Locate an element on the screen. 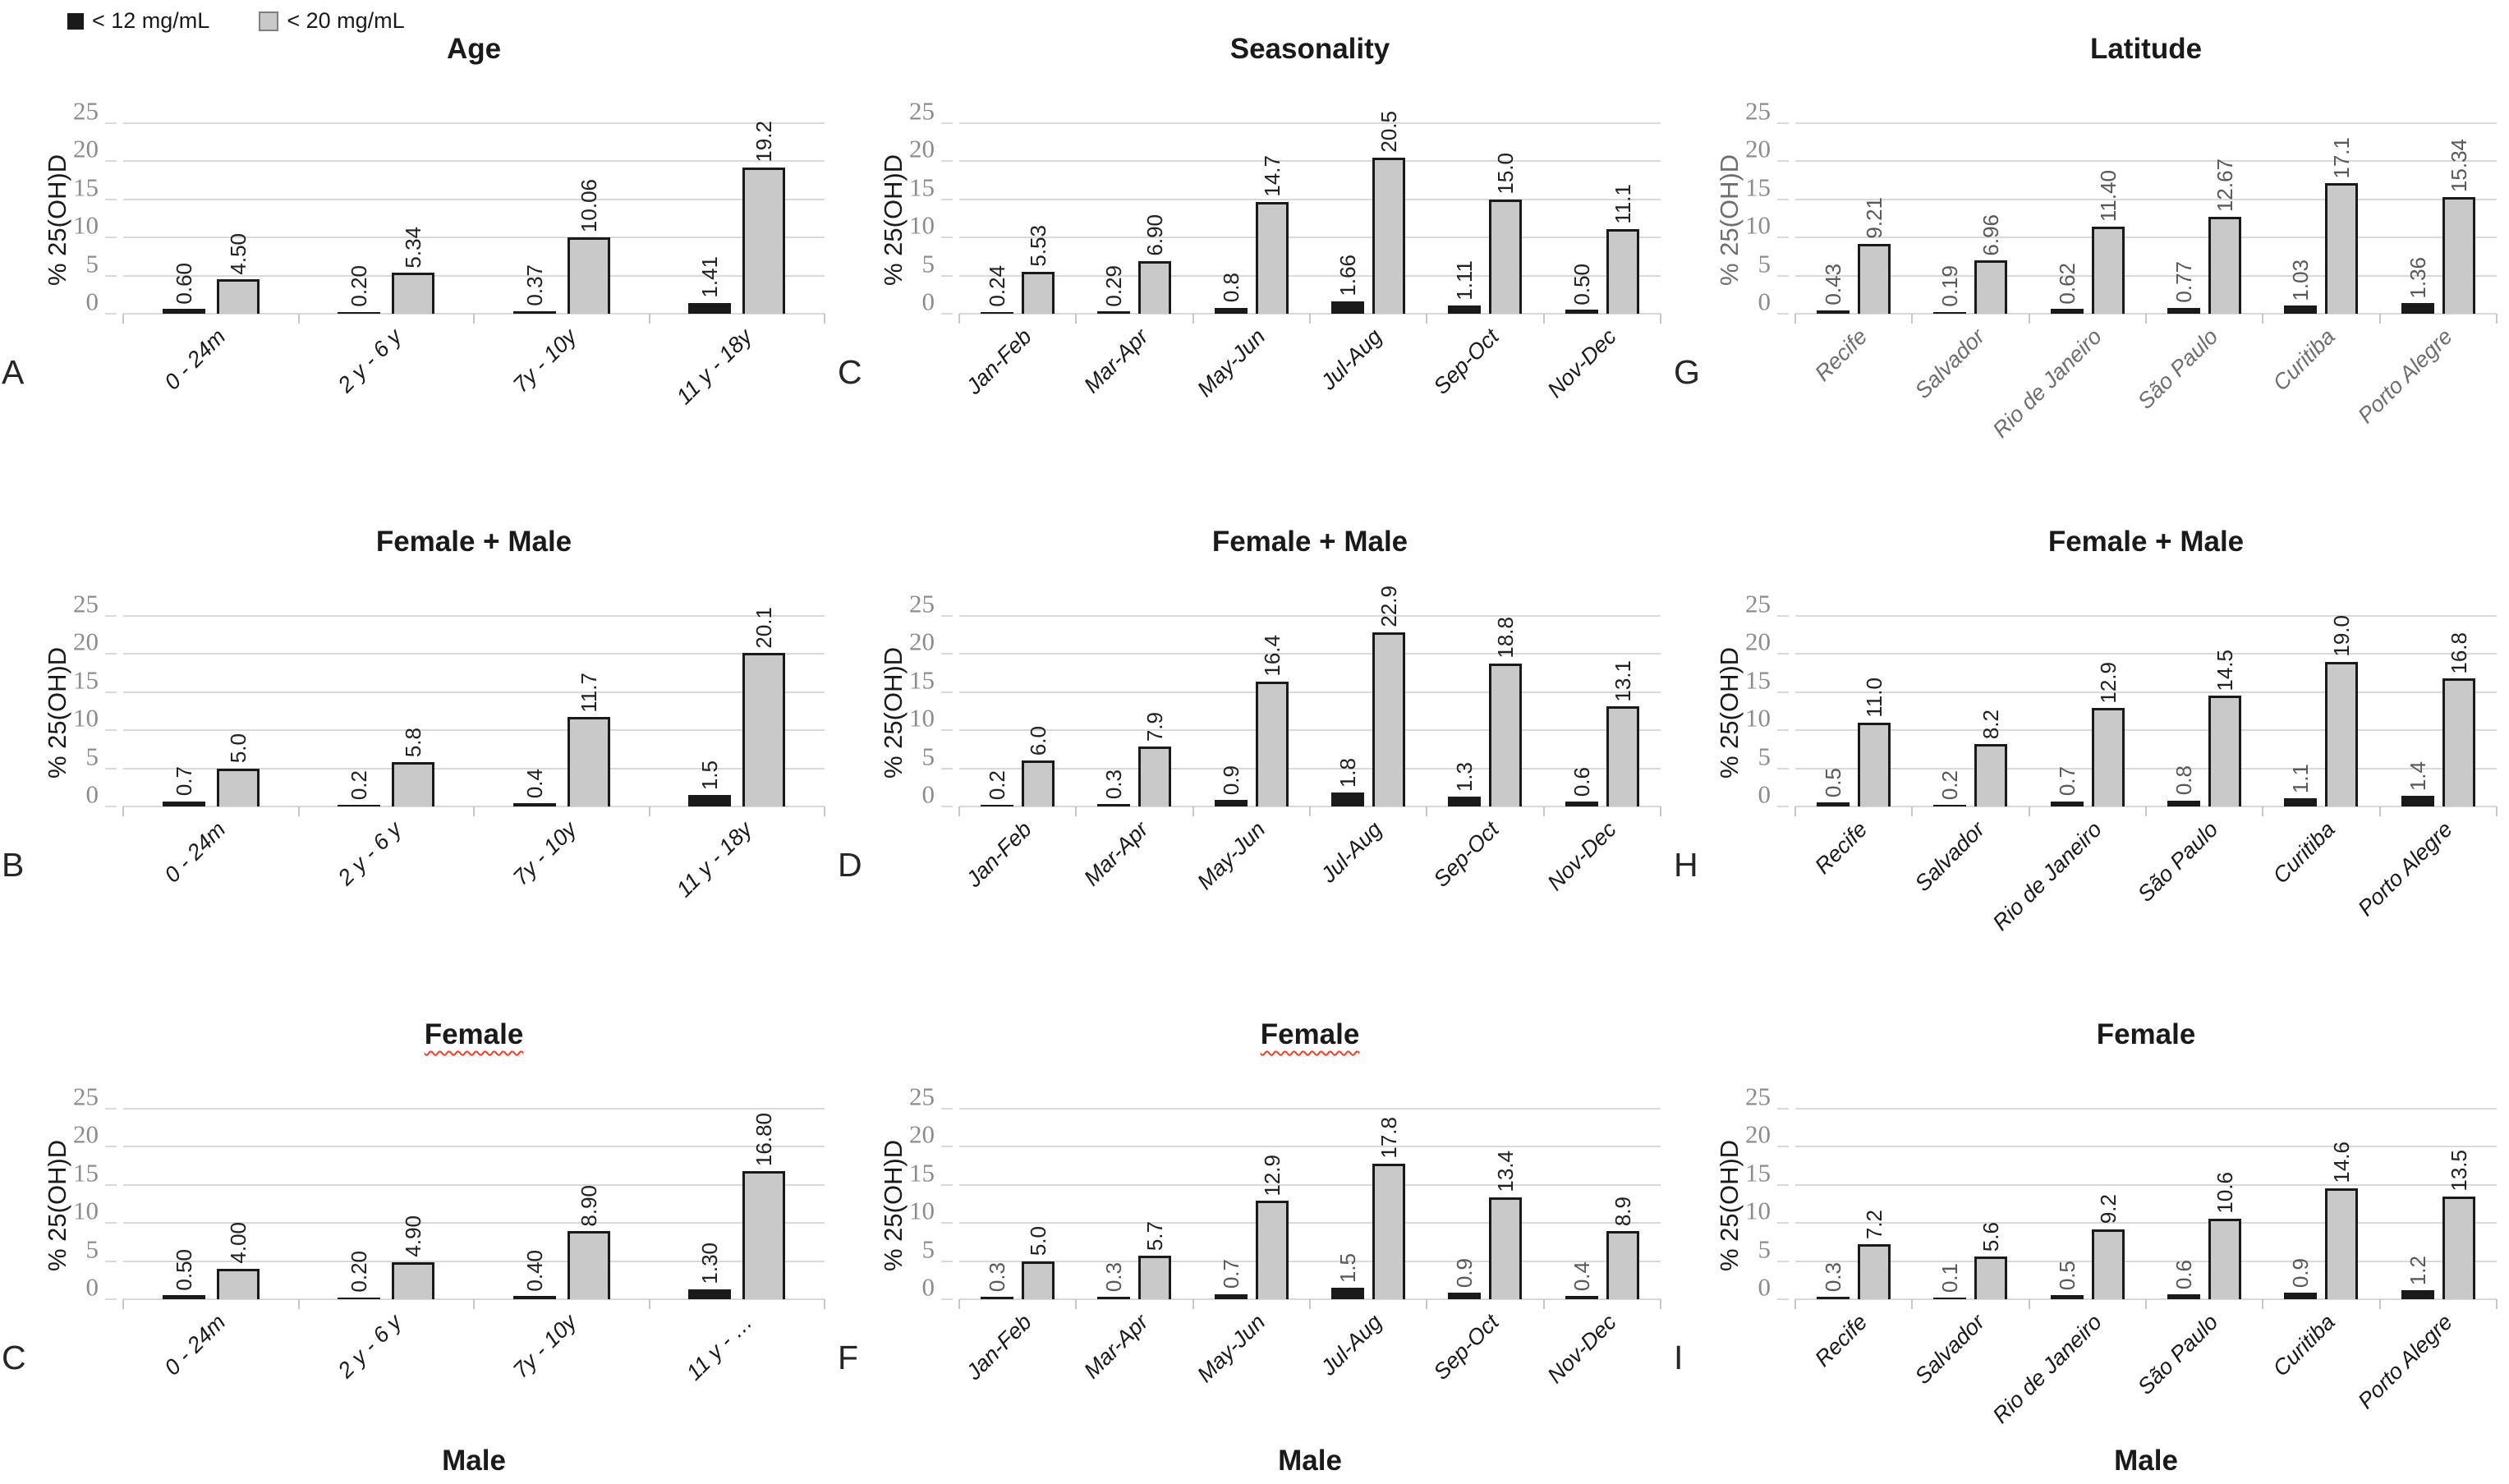 The image size is (2509, 1484). chart-title: Female + Male is located at coordinates (1310, 542).